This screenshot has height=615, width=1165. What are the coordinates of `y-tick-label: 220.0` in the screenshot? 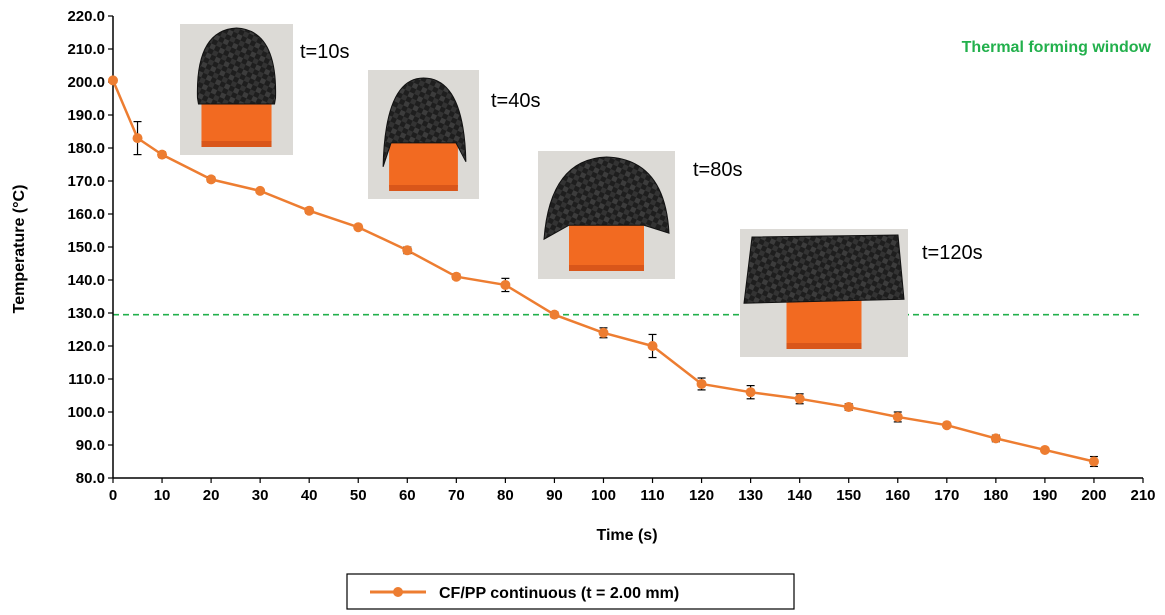 It's located at (86, 16).